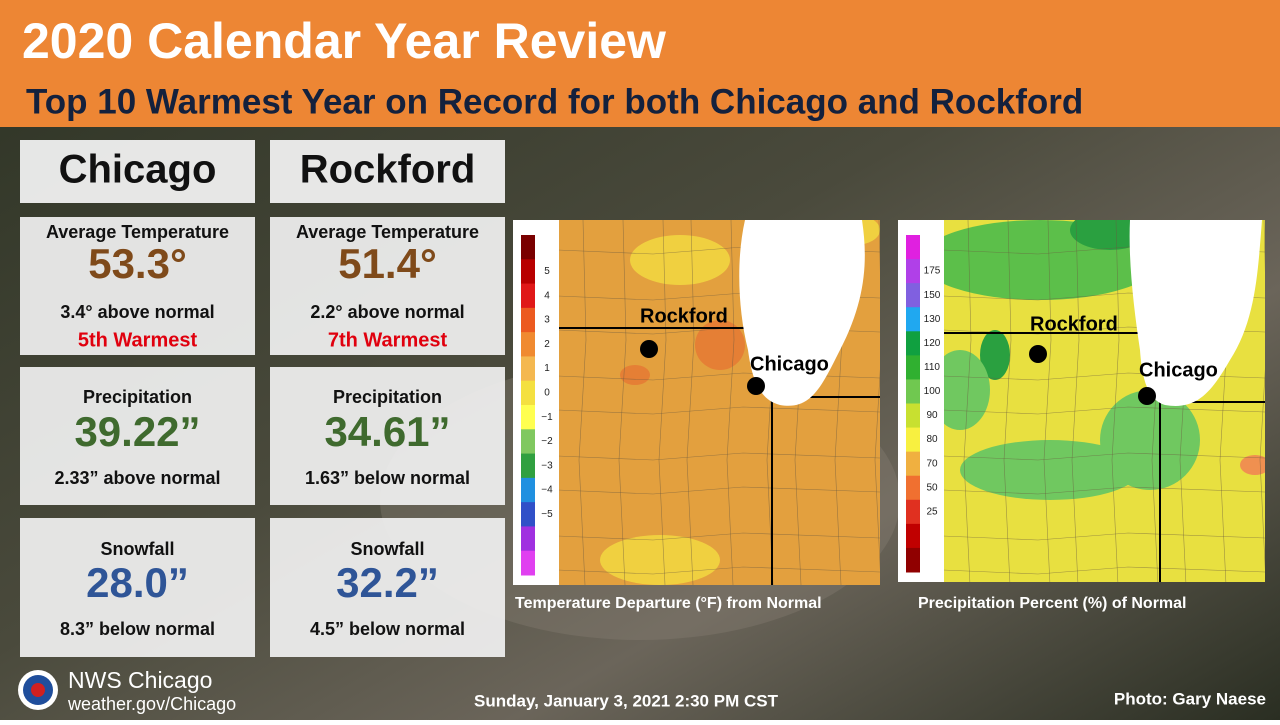 Image resolution: width=1280 pixels, height=725 pixels. What do you see at coordinates (684, 316) in the screenshot?
I see `city-label: Rockford` at bounding box center [684, 316].